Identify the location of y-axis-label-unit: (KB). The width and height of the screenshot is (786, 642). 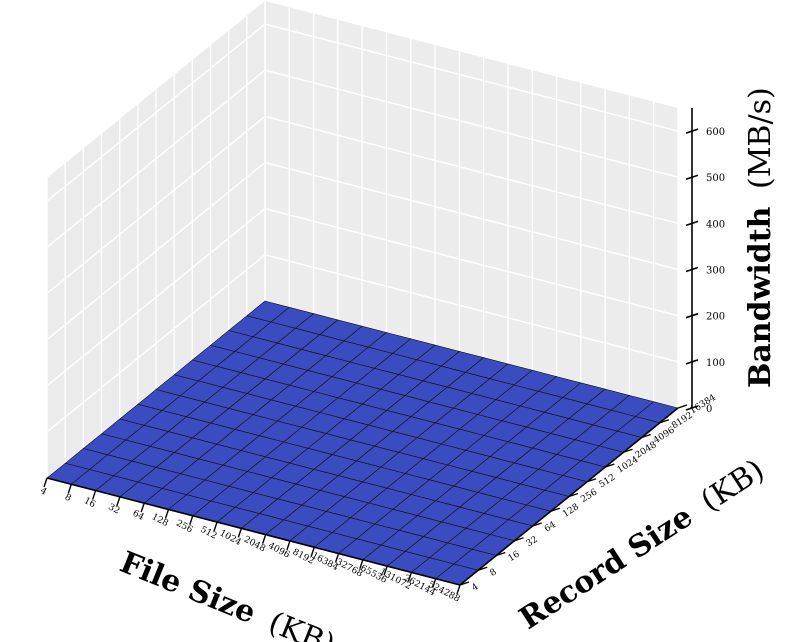
(733, 486).